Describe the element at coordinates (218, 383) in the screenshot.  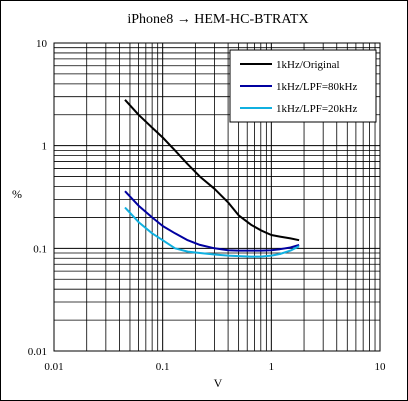
I see `x-axis-label: V` at that location.